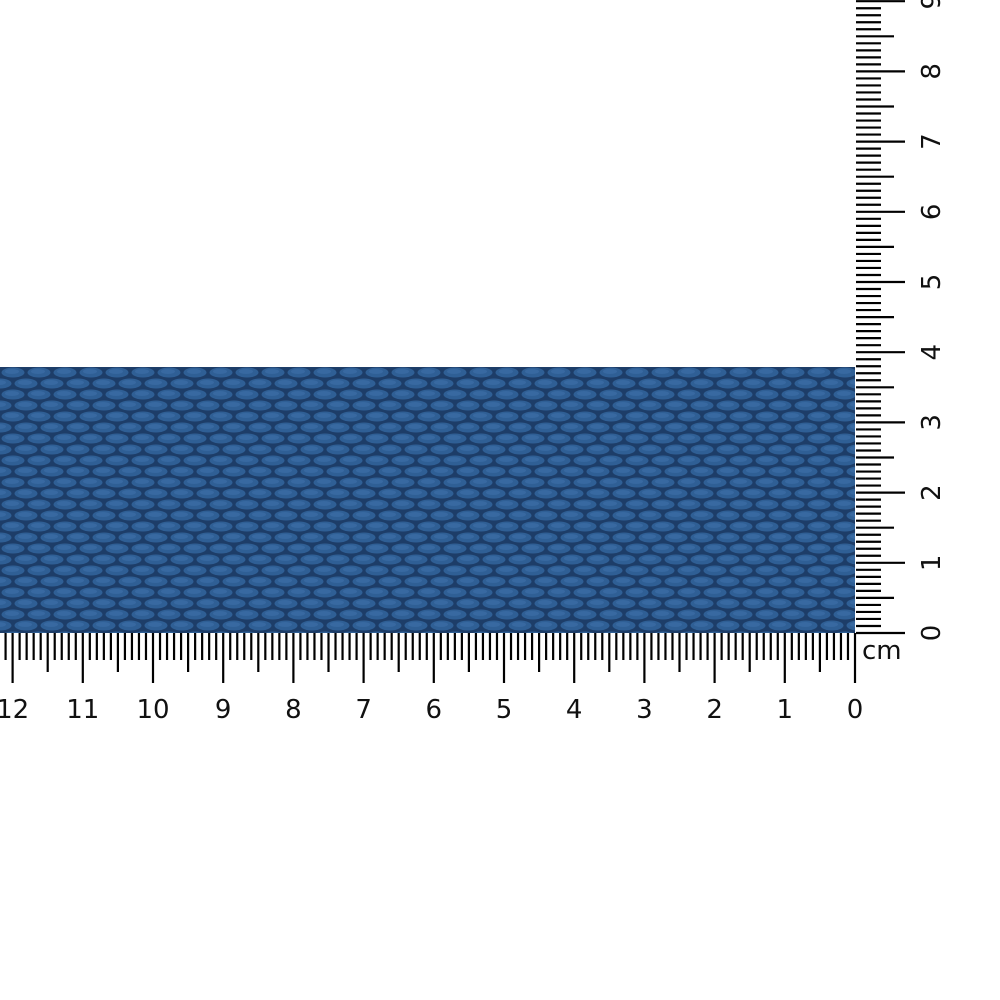 This screenshot has width=1000, height=1000. I want to click on h-ruler-label: 4, so click(574, 710).